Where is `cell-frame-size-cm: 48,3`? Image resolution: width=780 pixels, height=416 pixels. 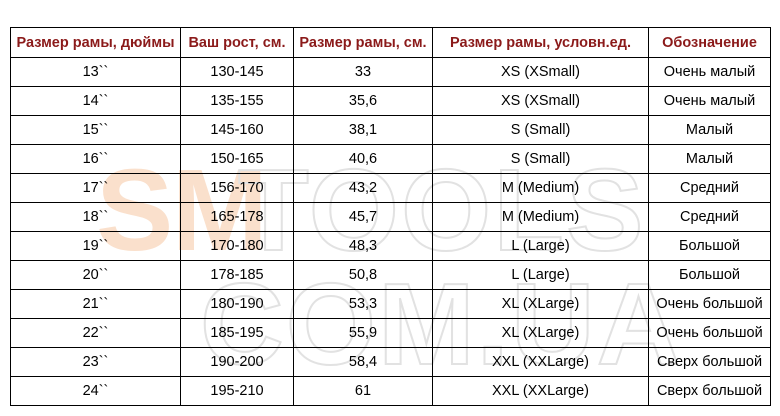 cell-frame-size-cm: 48,3 is located at coordinates (363, 246).